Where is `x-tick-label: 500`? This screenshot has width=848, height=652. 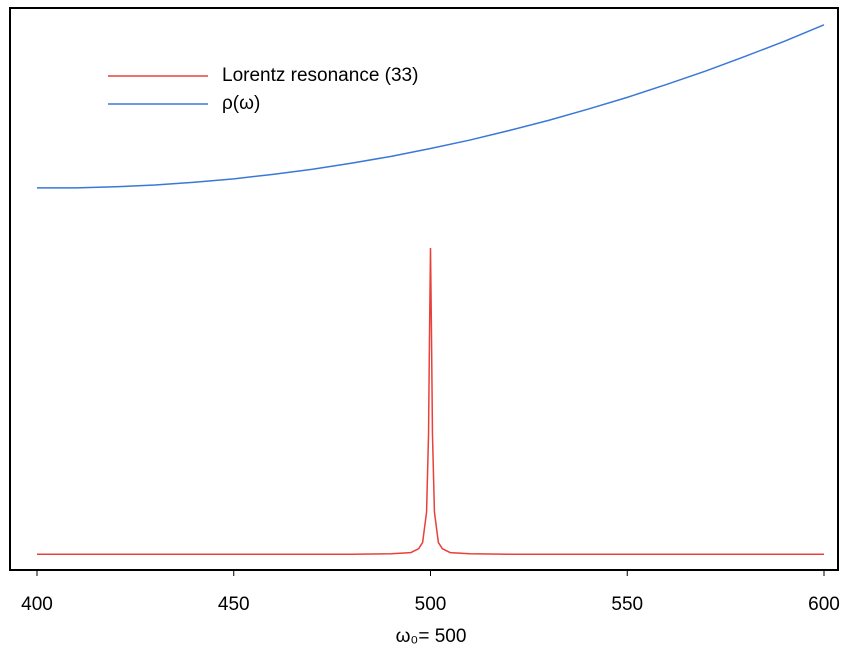 x-tick-label: 500 is located at coordinates (431, 604).